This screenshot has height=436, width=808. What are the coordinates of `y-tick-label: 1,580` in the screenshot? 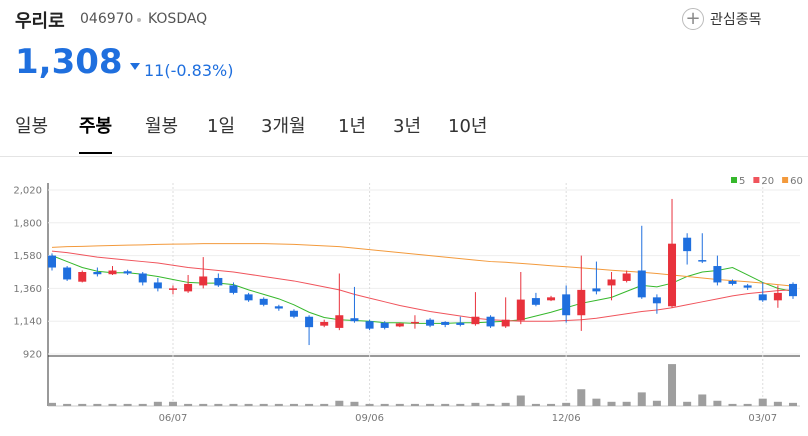 It's located at (27, 256).